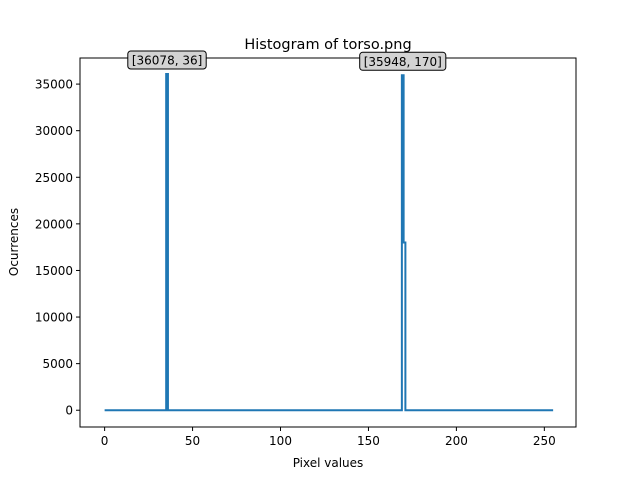 This screenshot has width=640, height=480. What do you see at coordinates (69, 411) in the screenshot?
I see `y-tick-label: 0` at bounding box center [69, 411].